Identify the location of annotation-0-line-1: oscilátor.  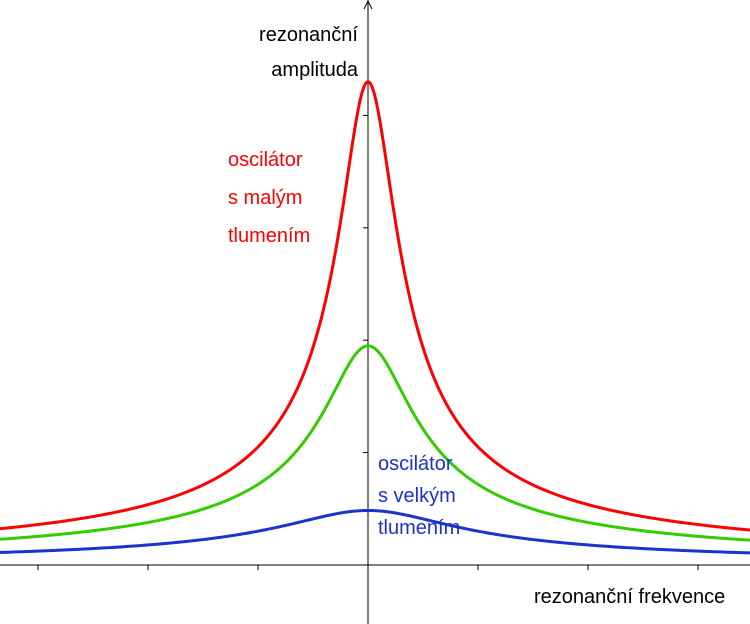
(265, 160).